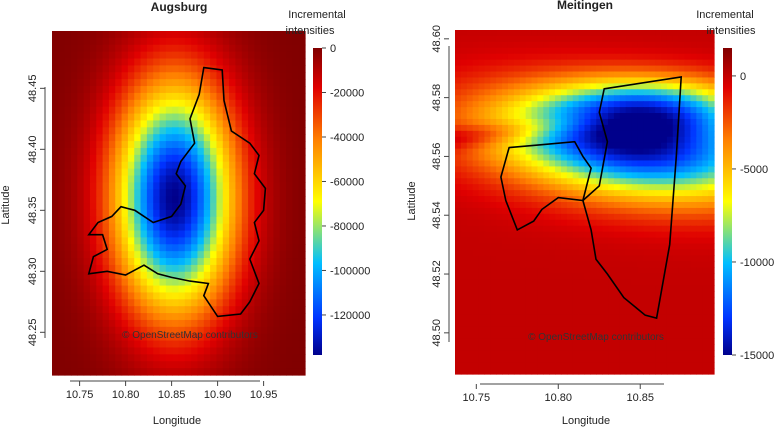 The height and width of the screenshot is (428, 777). I want to click on colorbar-tick-label: -20000, so click(347, 93).